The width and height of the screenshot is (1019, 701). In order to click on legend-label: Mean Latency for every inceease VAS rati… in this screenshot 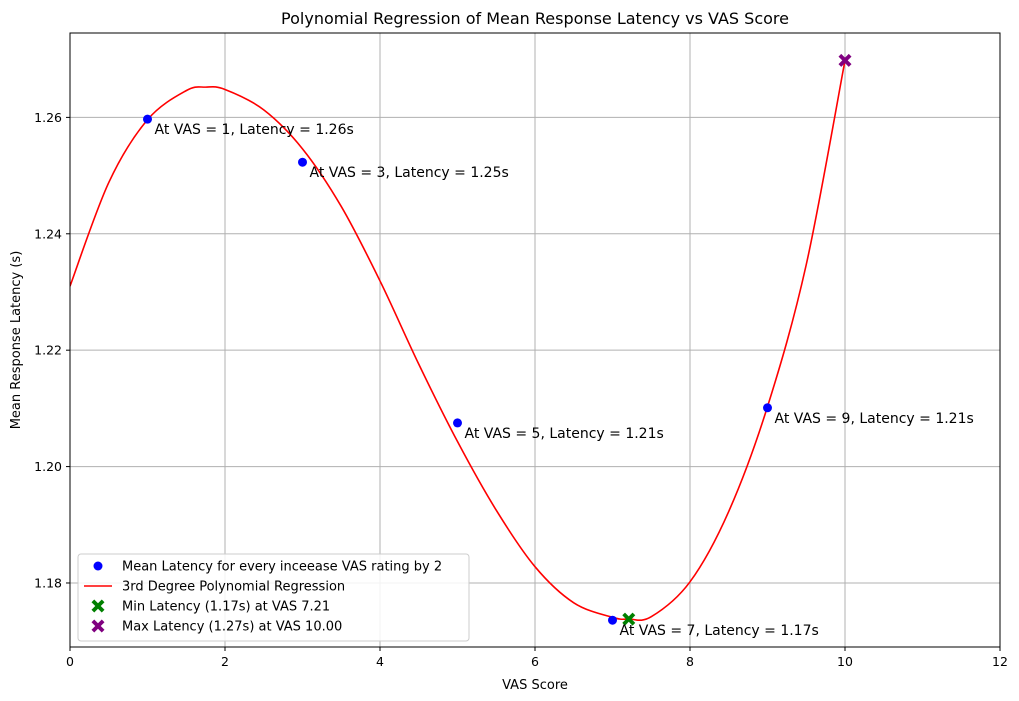, I will do `click(282, 567)`.